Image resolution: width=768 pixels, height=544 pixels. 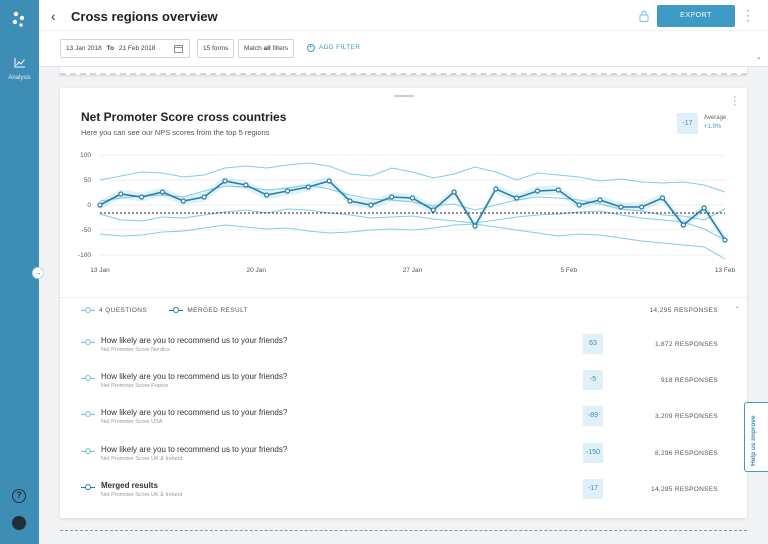 I want to click on avatar, so click(x=19, y=523).